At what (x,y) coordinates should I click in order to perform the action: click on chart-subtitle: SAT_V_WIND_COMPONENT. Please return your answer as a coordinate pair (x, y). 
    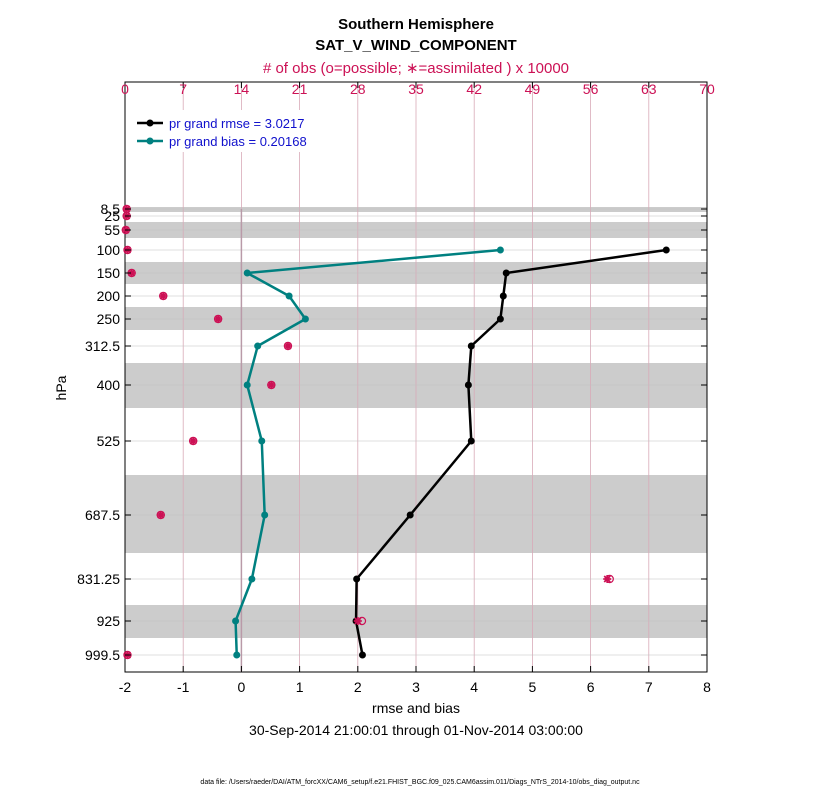
    Looking at the image, I should click on (415, 45).